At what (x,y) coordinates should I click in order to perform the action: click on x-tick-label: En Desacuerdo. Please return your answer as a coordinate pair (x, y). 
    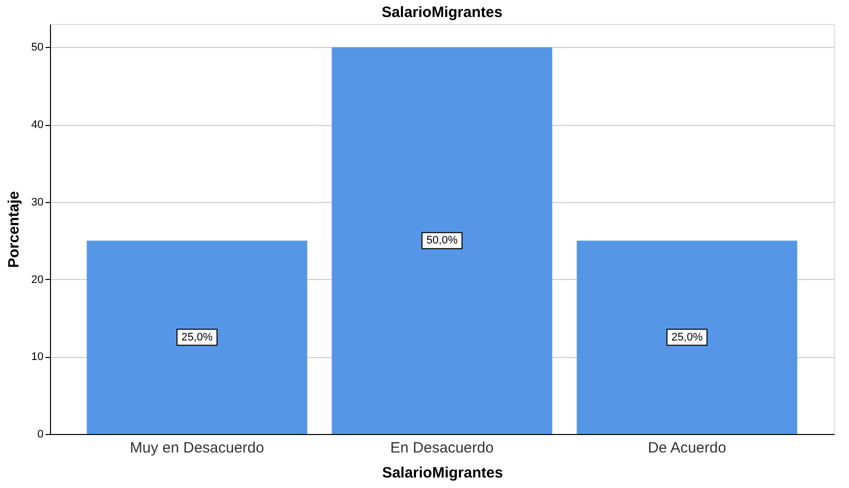
    Looking at the image, I should click on (442, 448).